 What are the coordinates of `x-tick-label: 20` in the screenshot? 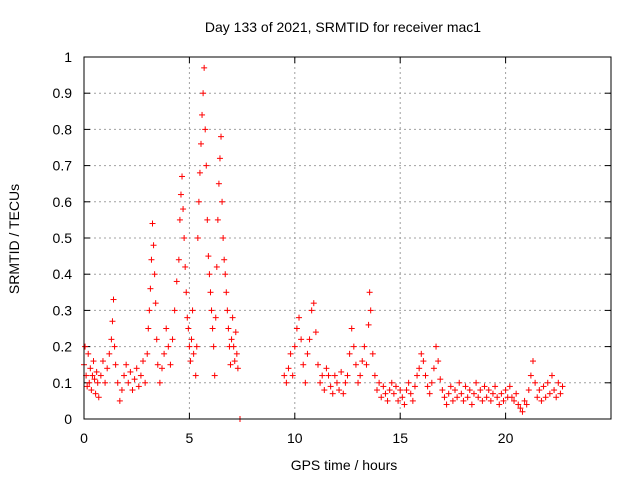 It's located at (506, 438).